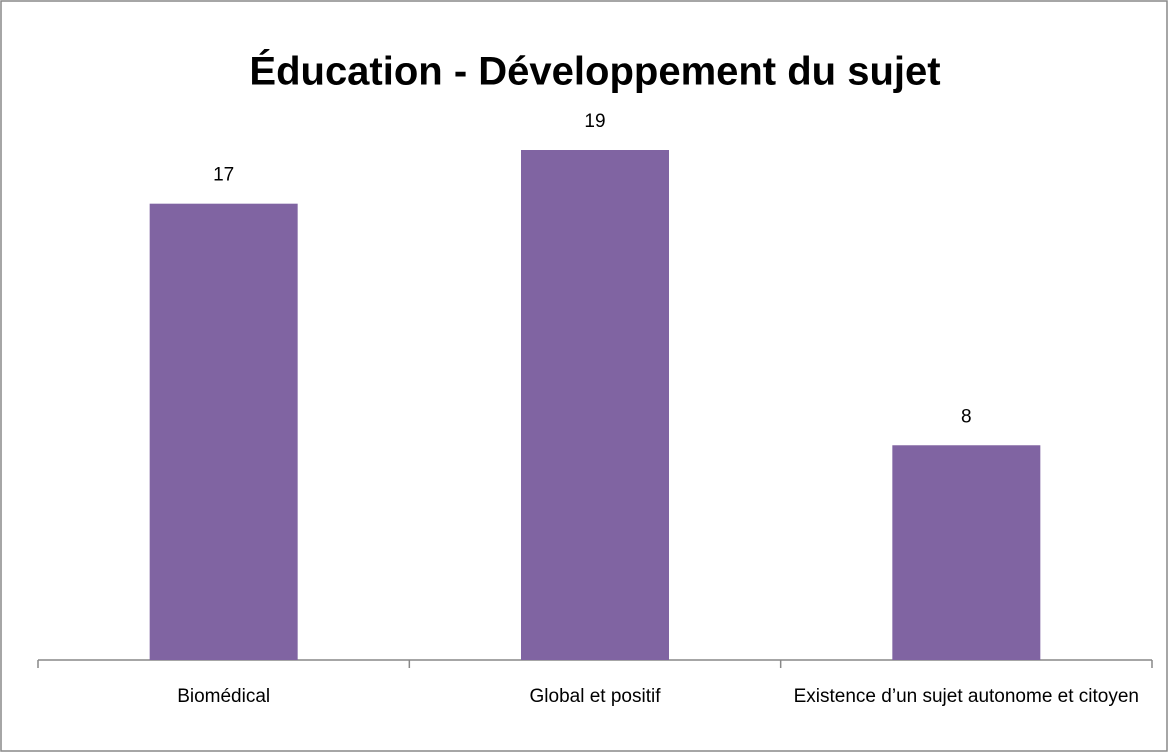 The width and height of the screenshot is (1170, 753). Describe the element at coordinates (594, 121) in the screenshot. I see `data-label: 19` at that location.